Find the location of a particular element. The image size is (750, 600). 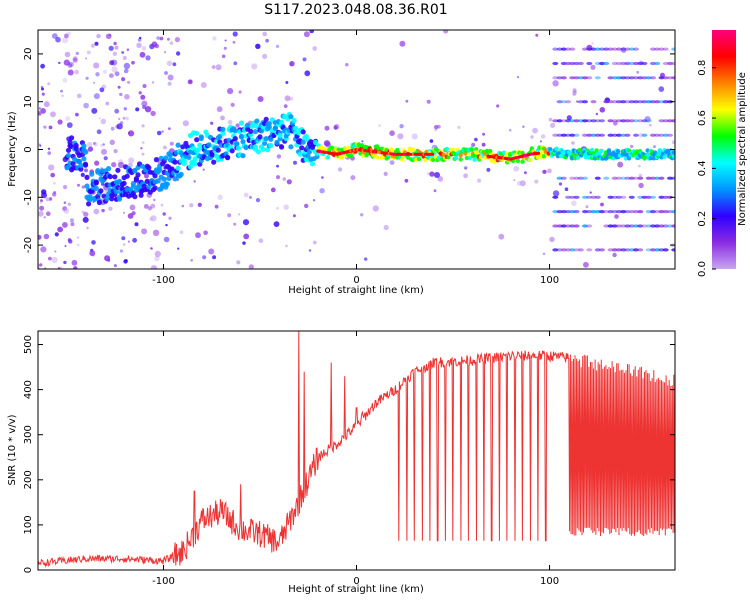

y-tick-label: 0 is located at coordinates (28, 149).